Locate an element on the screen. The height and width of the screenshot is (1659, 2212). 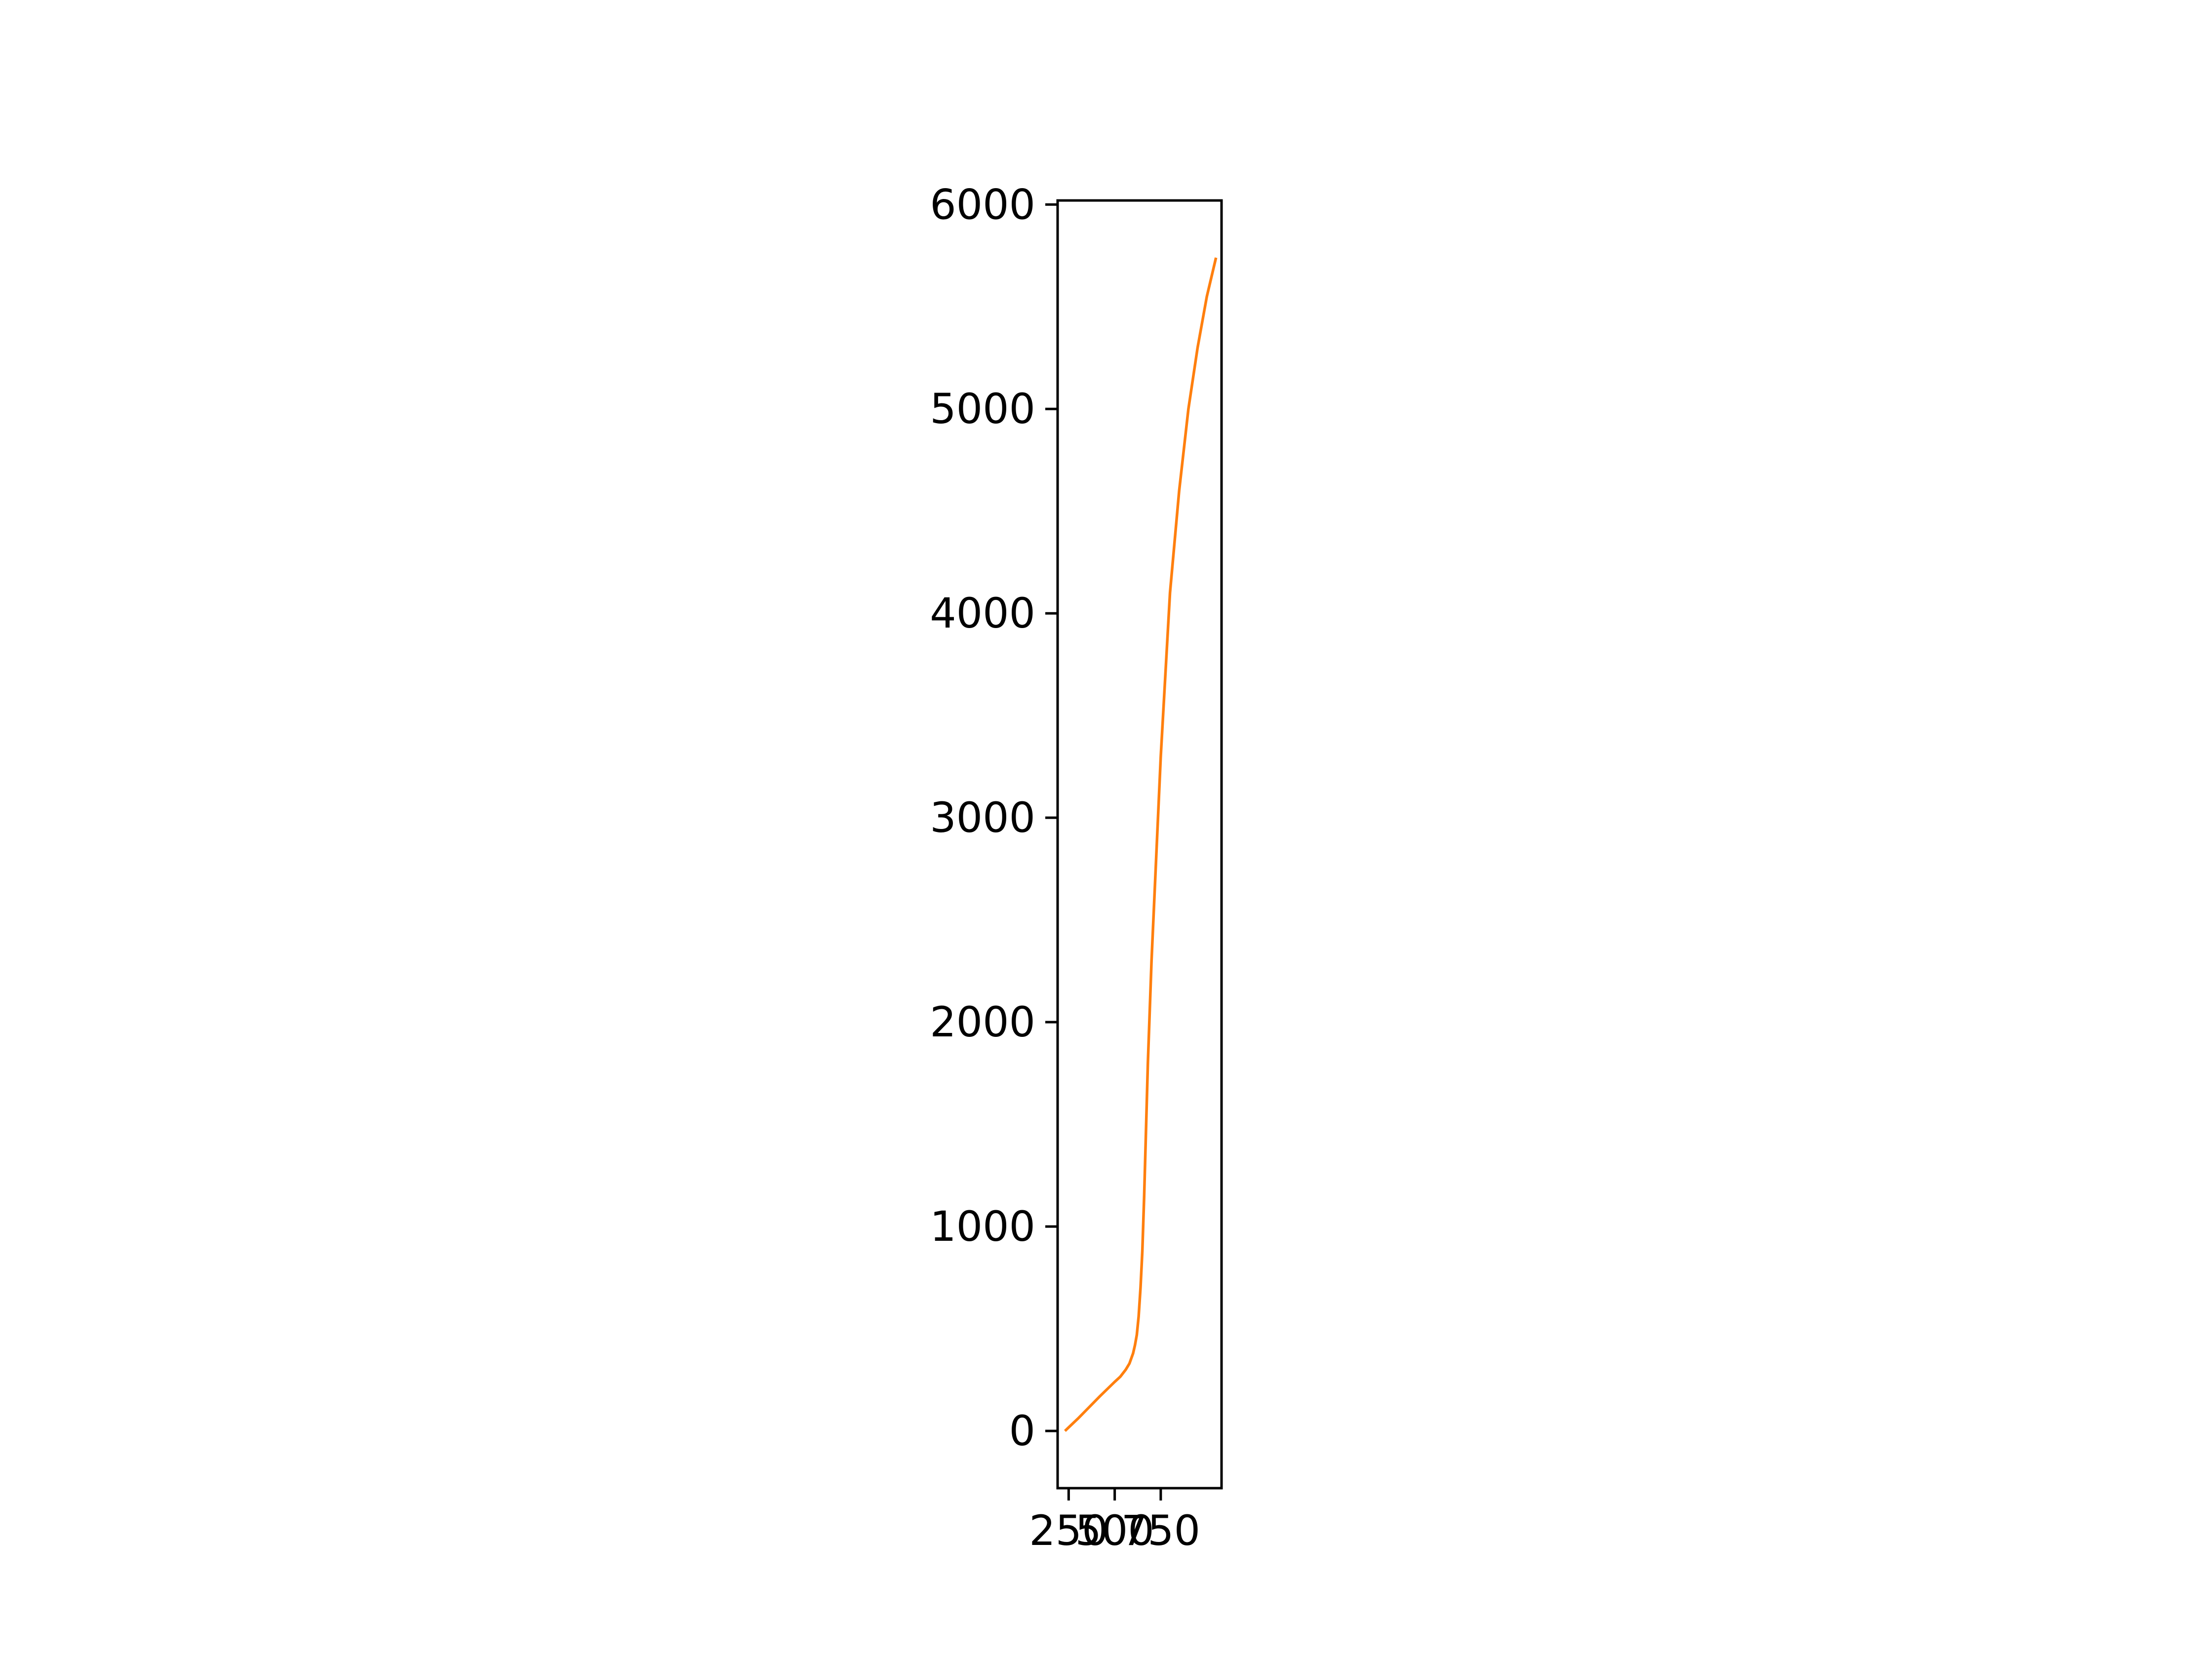
x-tick-label: 250 is located at coordinates (1069, 1530).